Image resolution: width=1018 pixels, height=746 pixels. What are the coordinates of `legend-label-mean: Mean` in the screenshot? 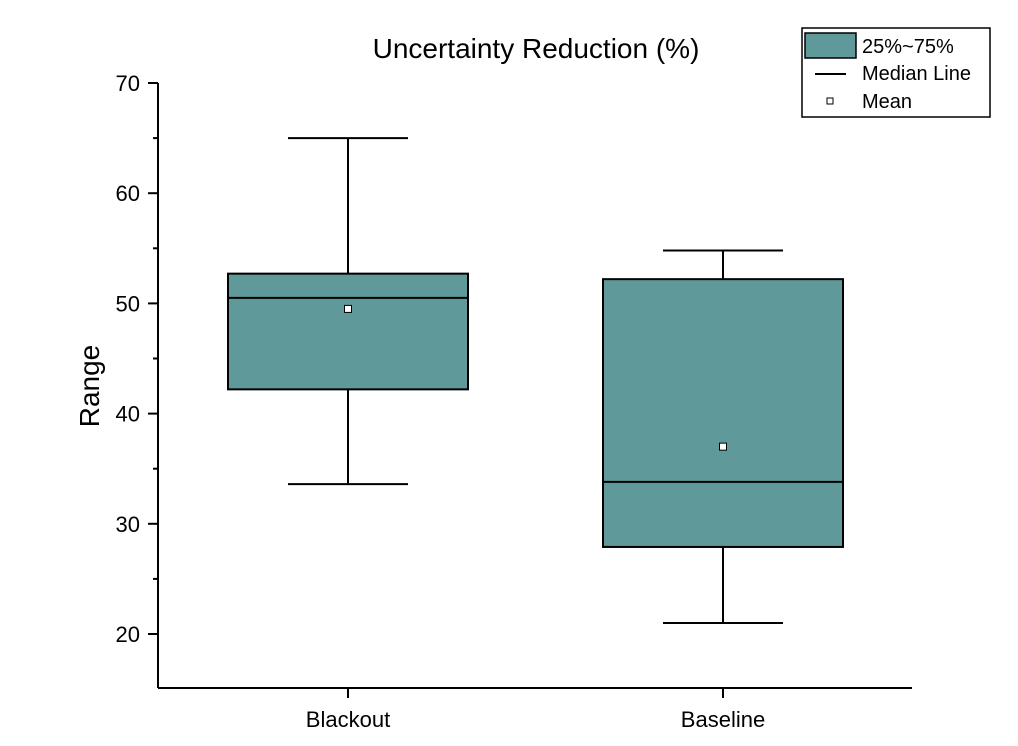 It's located at (887, 102).